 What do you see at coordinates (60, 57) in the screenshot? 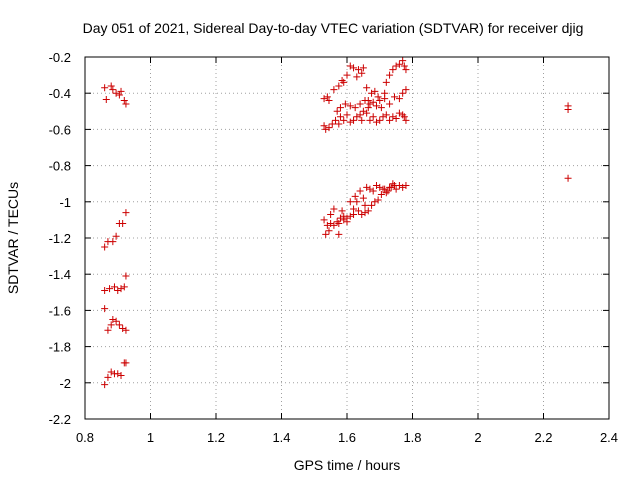
I see `y-tick-label: -0.2` at bounding box center [60, 57].